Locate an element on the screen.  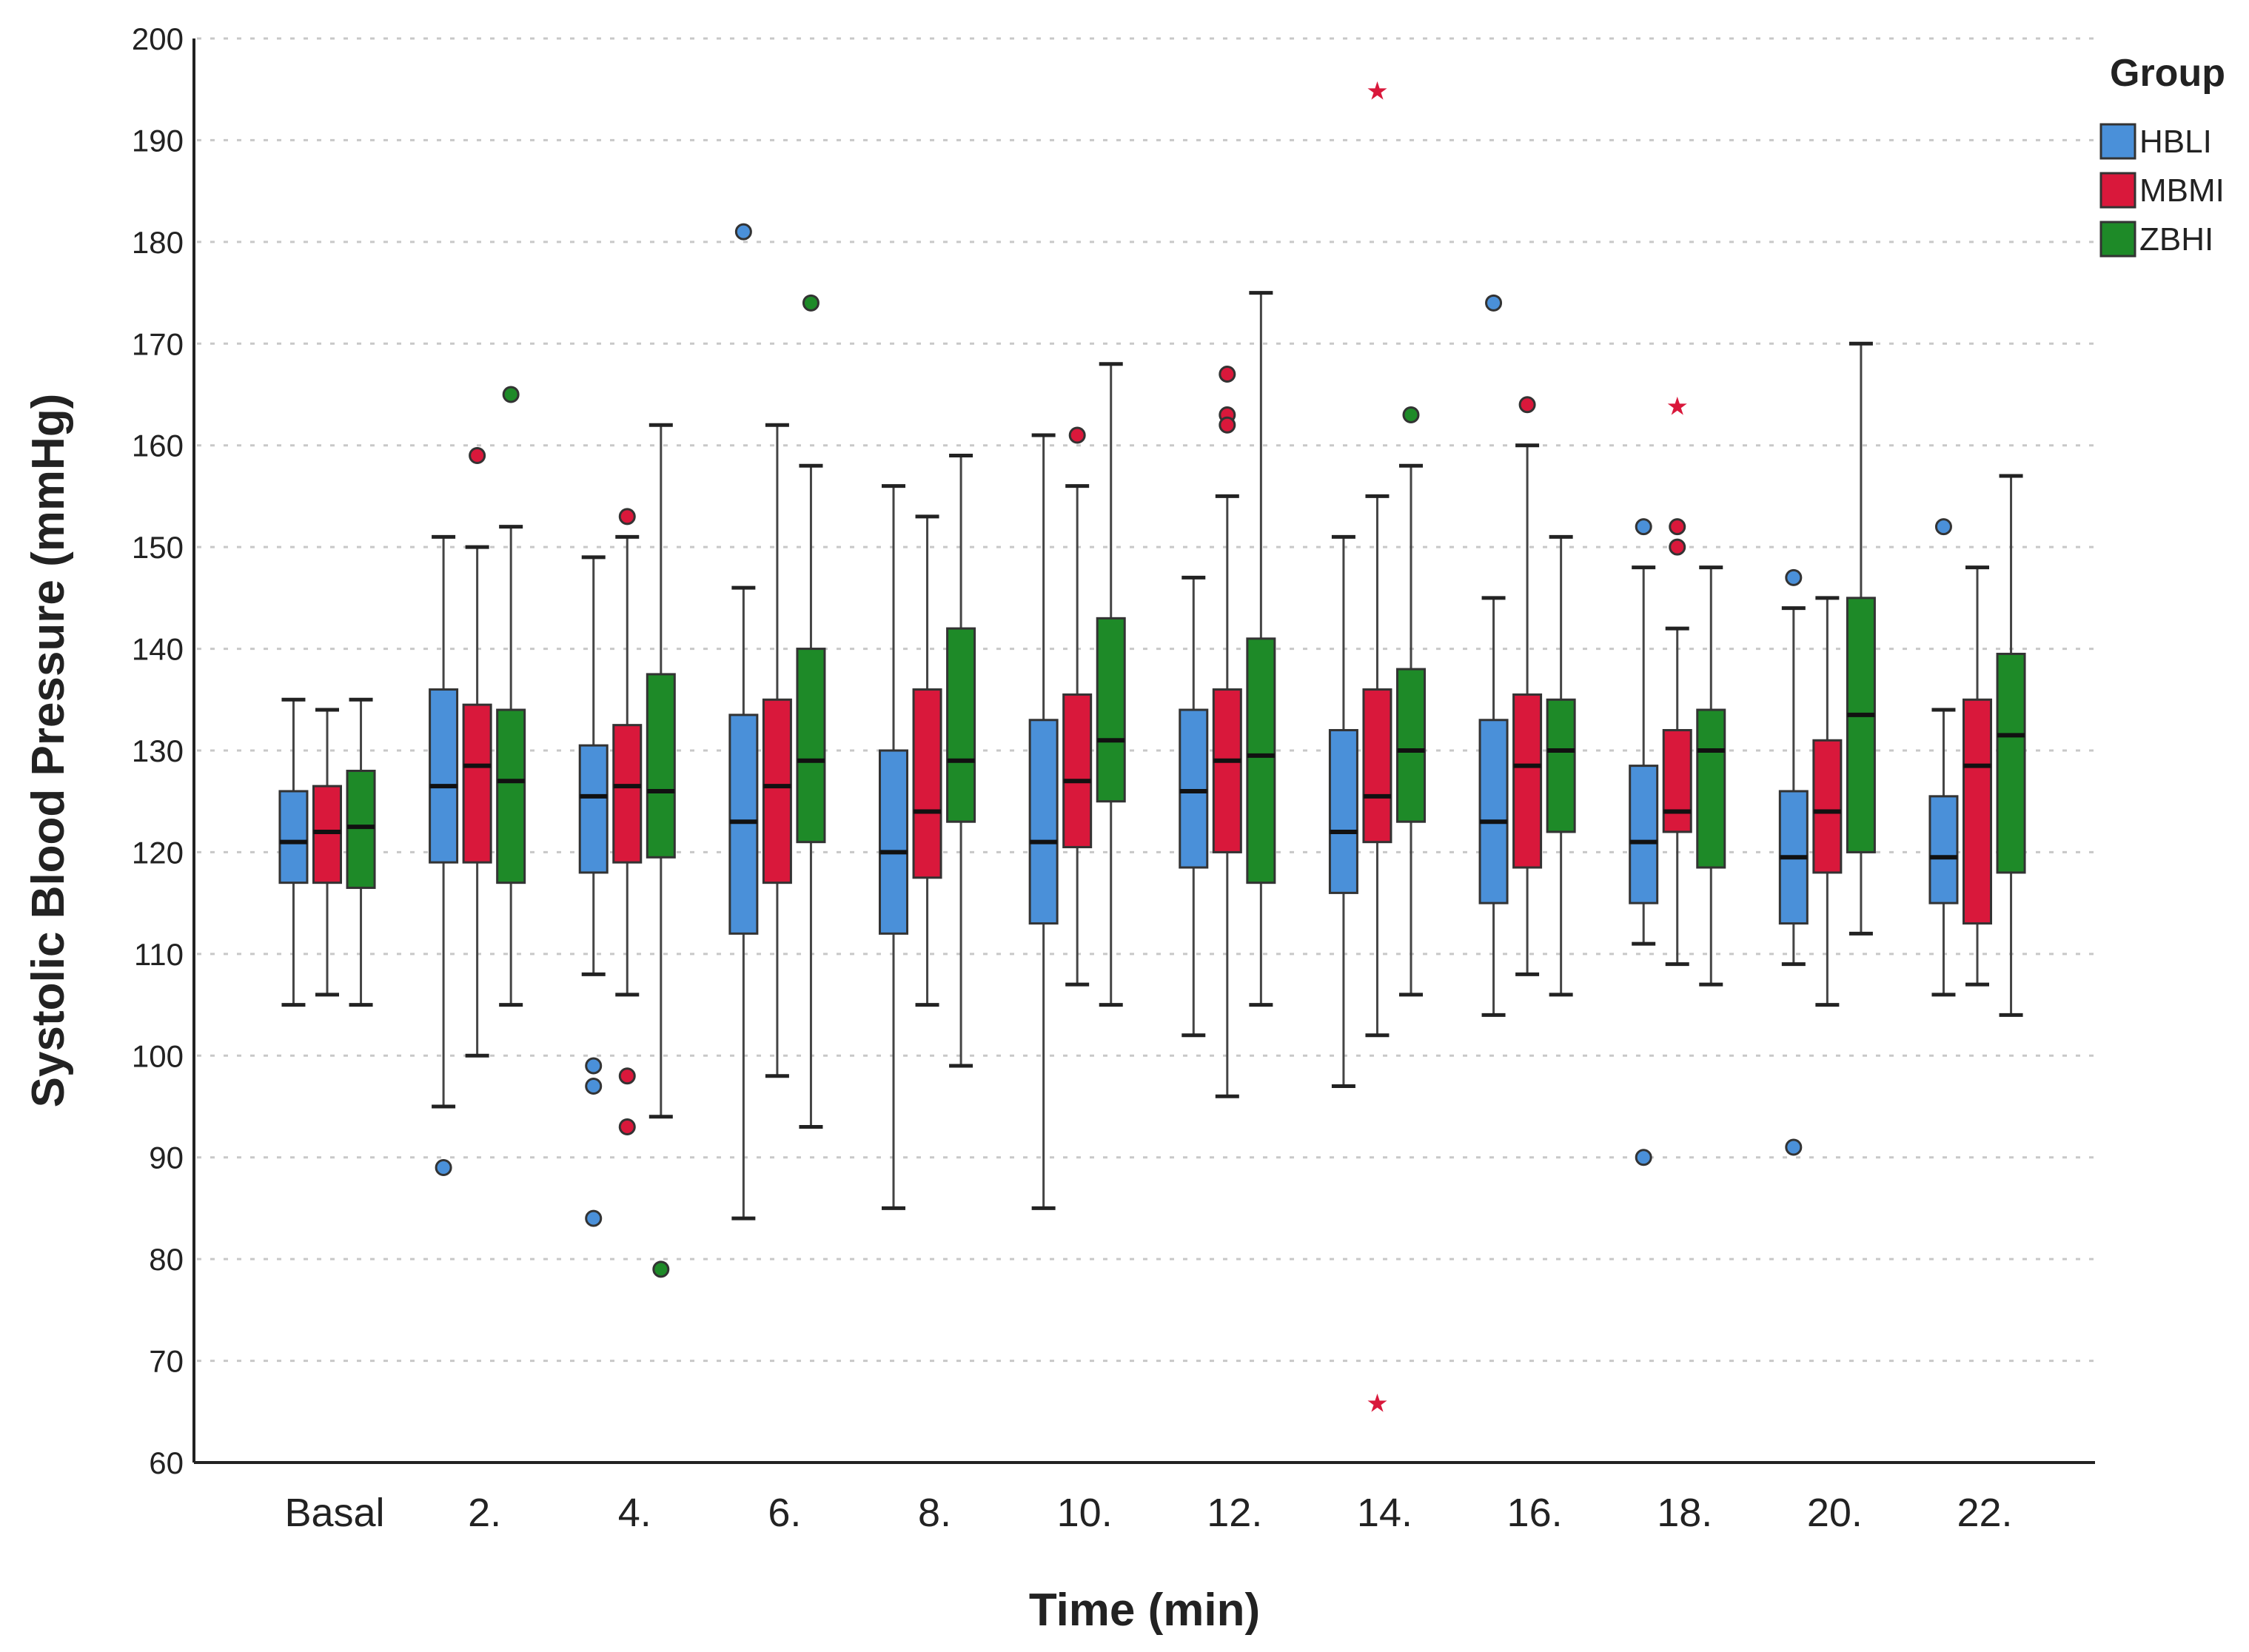
x-tick-label: 4. is located at coordinates (634, 1513).